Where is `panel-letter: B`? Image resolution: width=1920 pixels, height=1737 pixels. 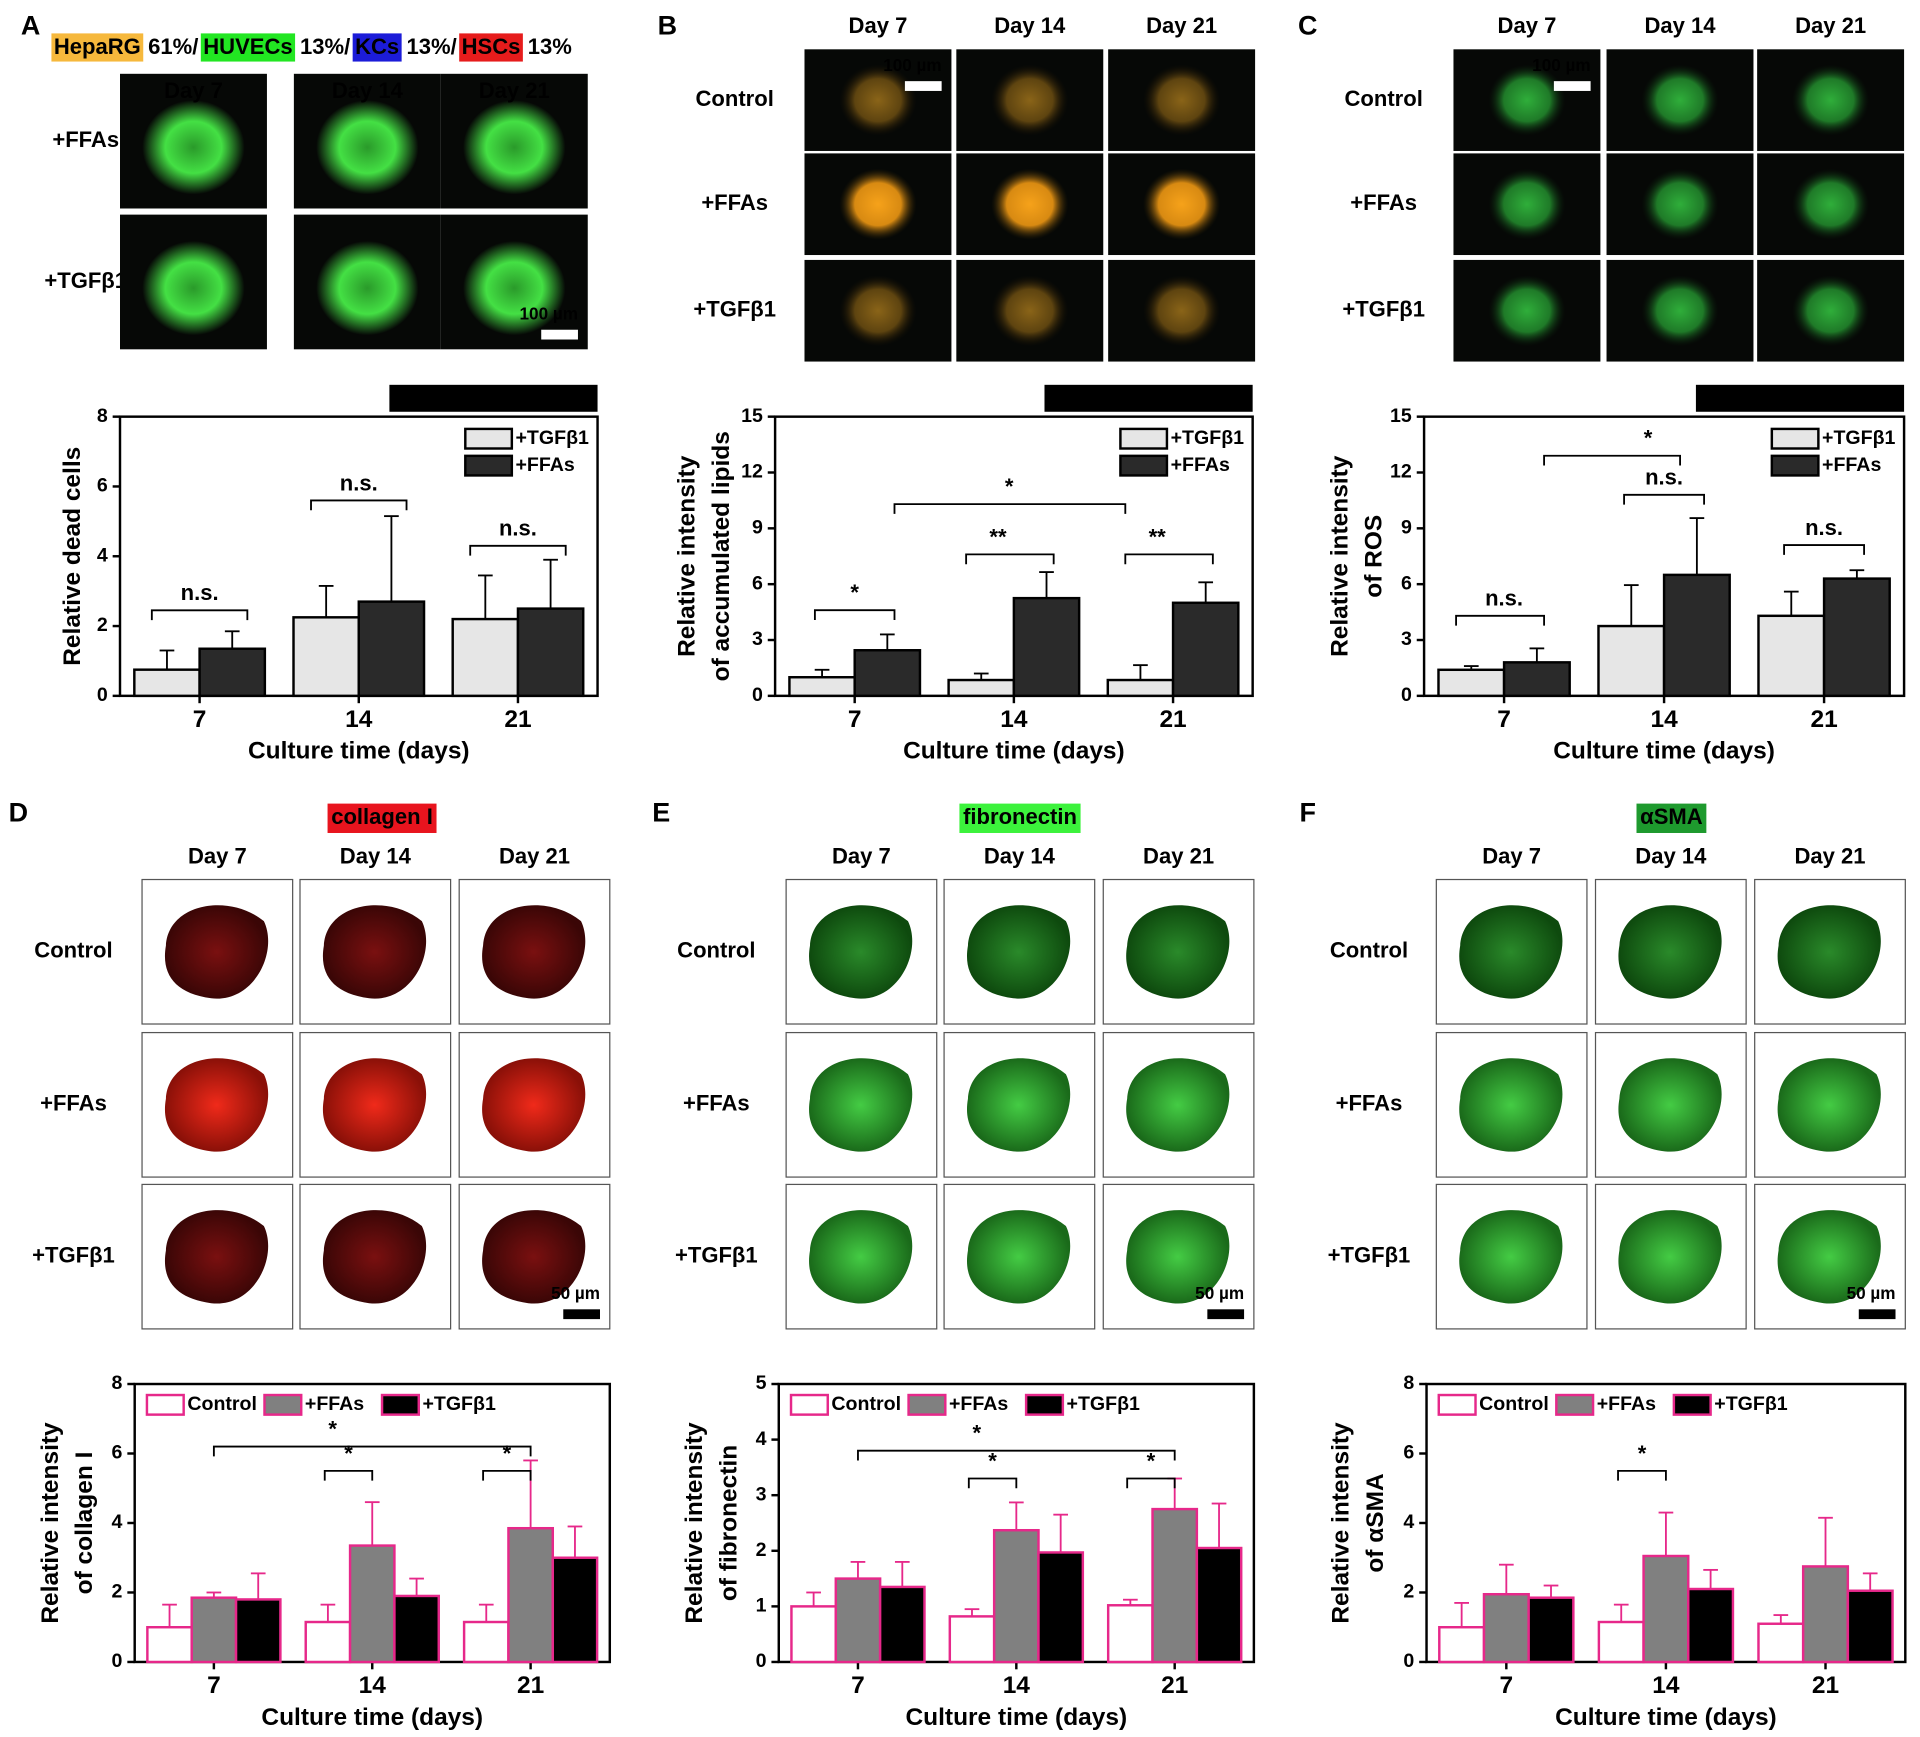
panel-letter: B is located at coordinates (667, 25).